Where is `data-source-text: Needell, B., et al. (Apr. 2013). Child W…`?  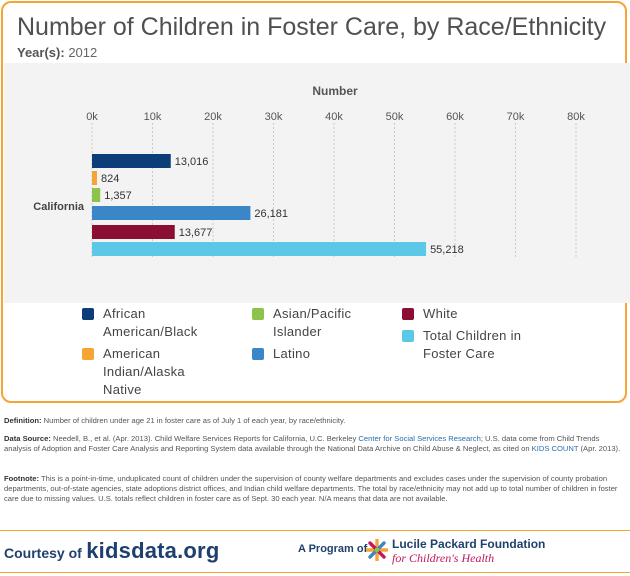
data-source-text: Needell, B., et al. (Apr. 2013). Child W… is located at coordinates (204, 438).